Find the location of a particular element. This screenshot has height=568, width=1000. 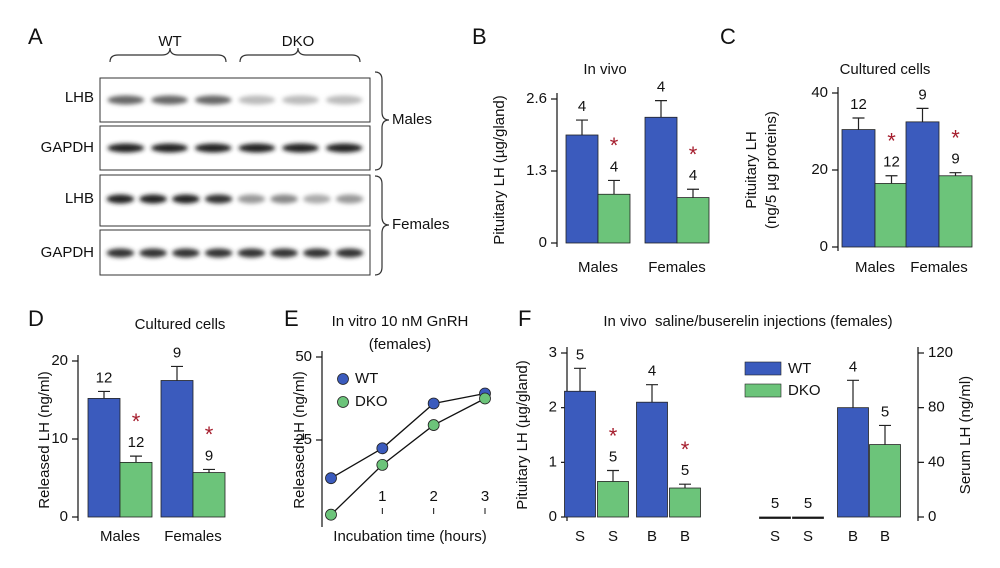

brackets is located at coordinates (249, 161).